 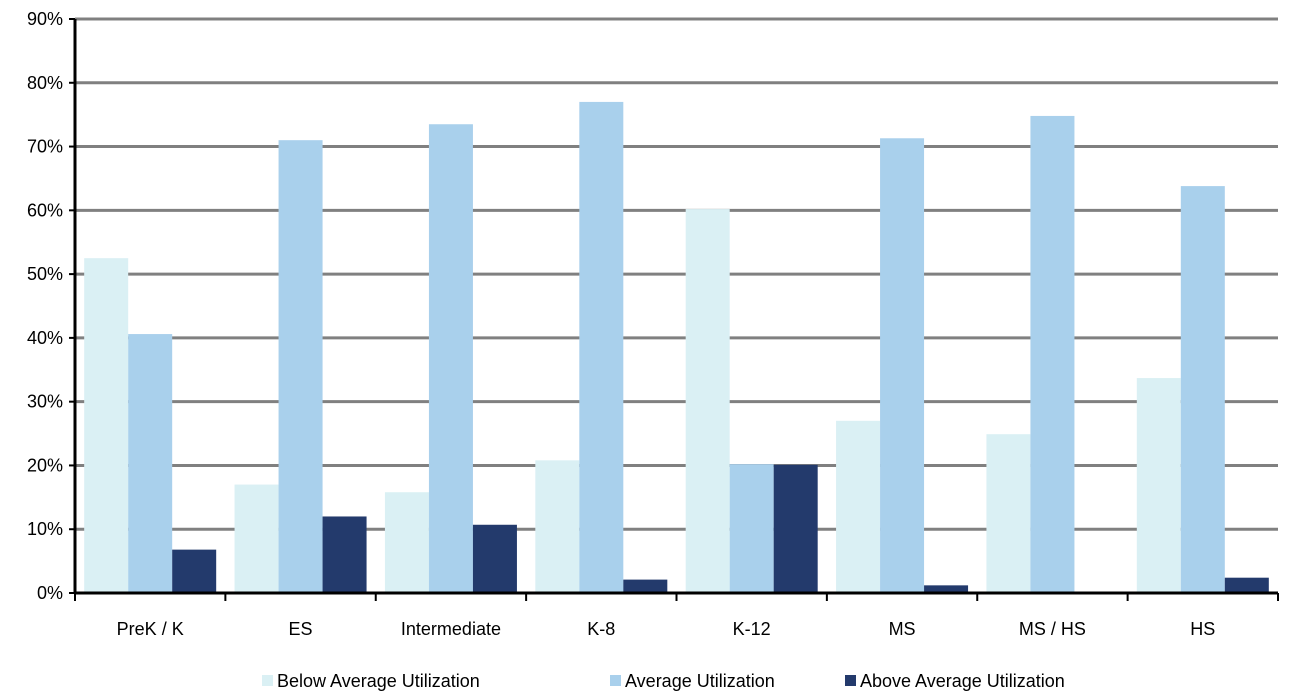 I want to click on x-tick-label: K-12, so click(x=752, y=629).